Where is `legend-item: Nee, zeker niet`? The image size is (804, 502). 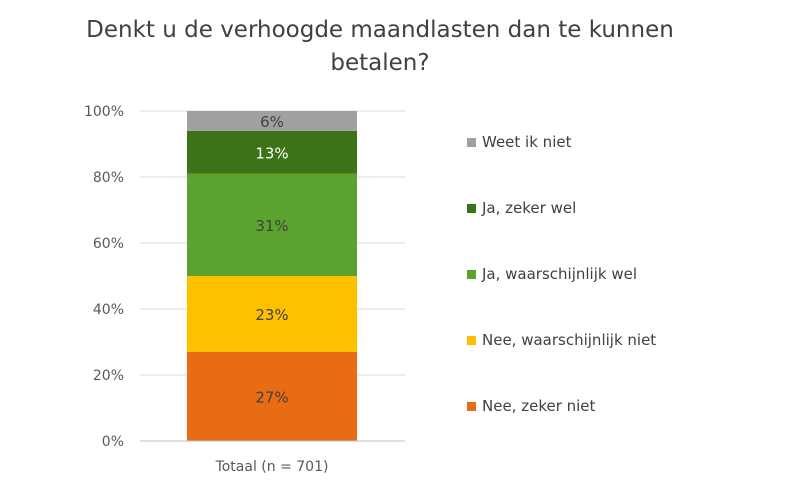 legend-item: Nee, zeker niet is located at coordinates (531, 406).